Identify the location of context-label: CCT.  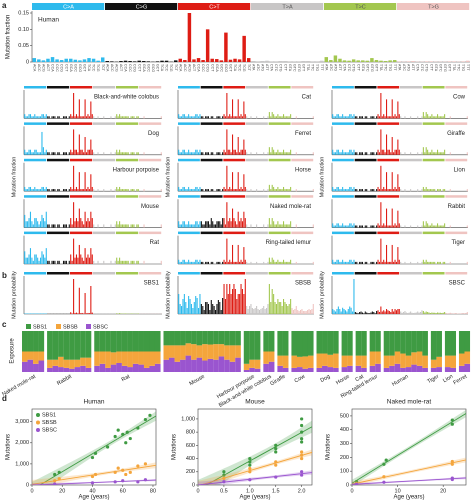
(66, 68).